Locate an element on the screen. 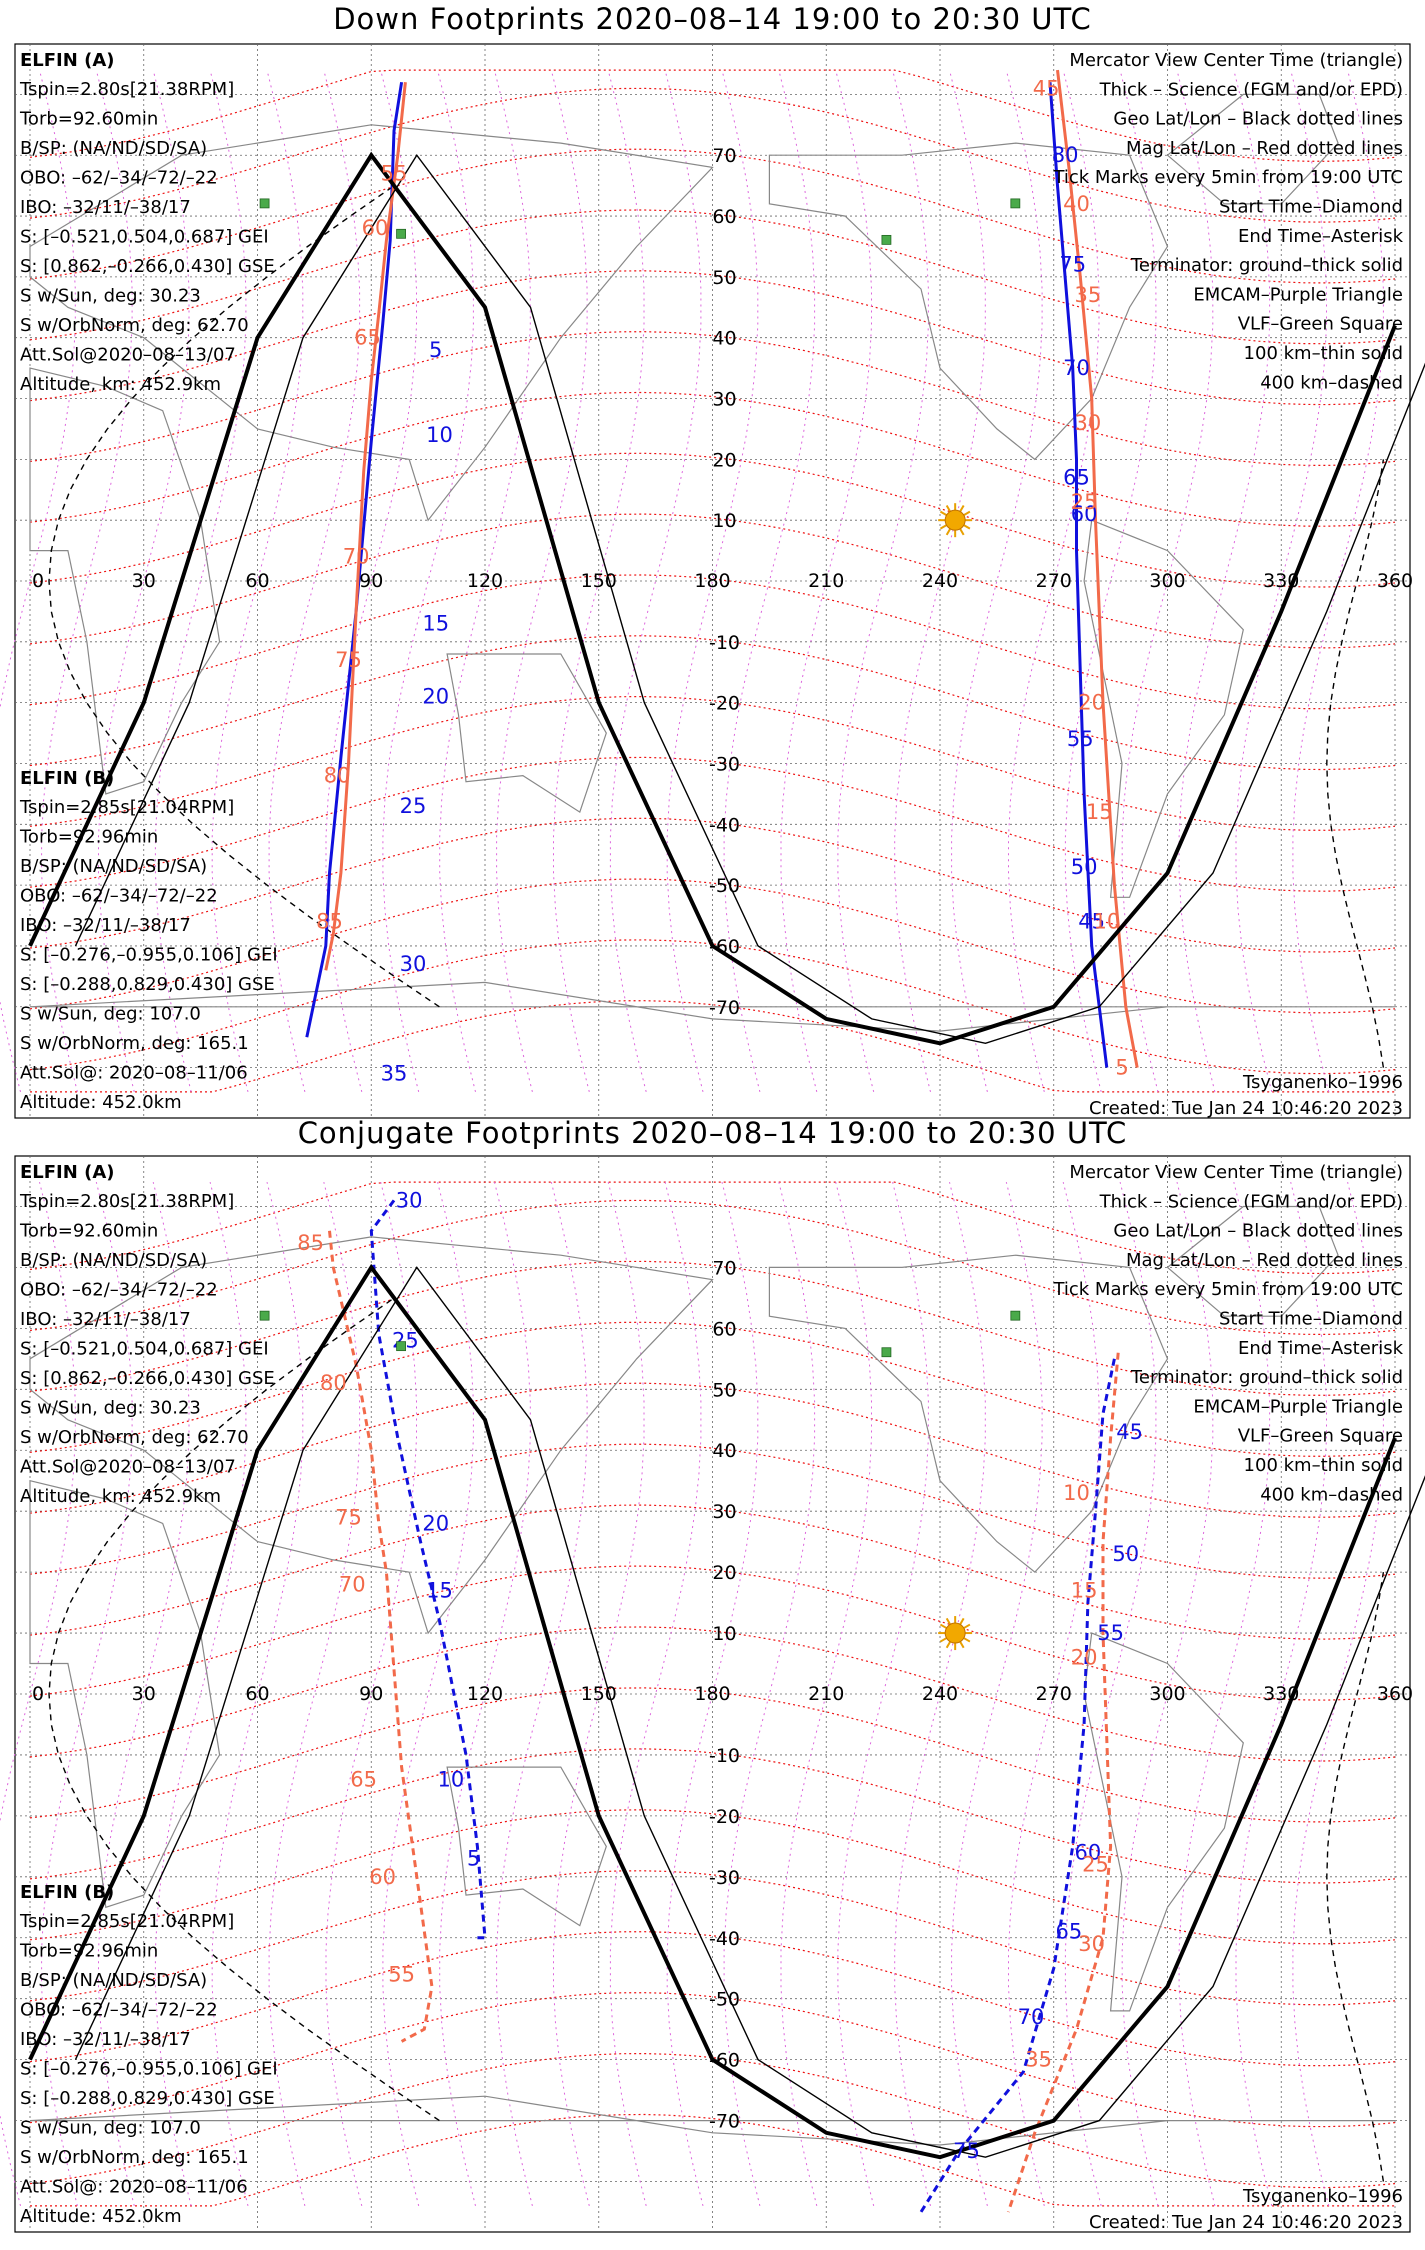 The height and width of the screenshot is (2250, 1425). legend-entry: Mercator View Center Time (triangle) is located at coordinates (1236, 1172).